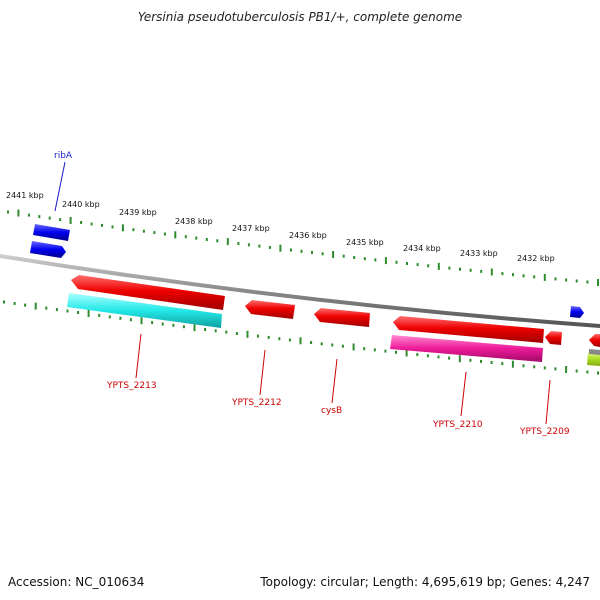 The width and height of the screenshot is (600, 600). I want to click on gene-label-cysB: cysB, so click(331, 411).